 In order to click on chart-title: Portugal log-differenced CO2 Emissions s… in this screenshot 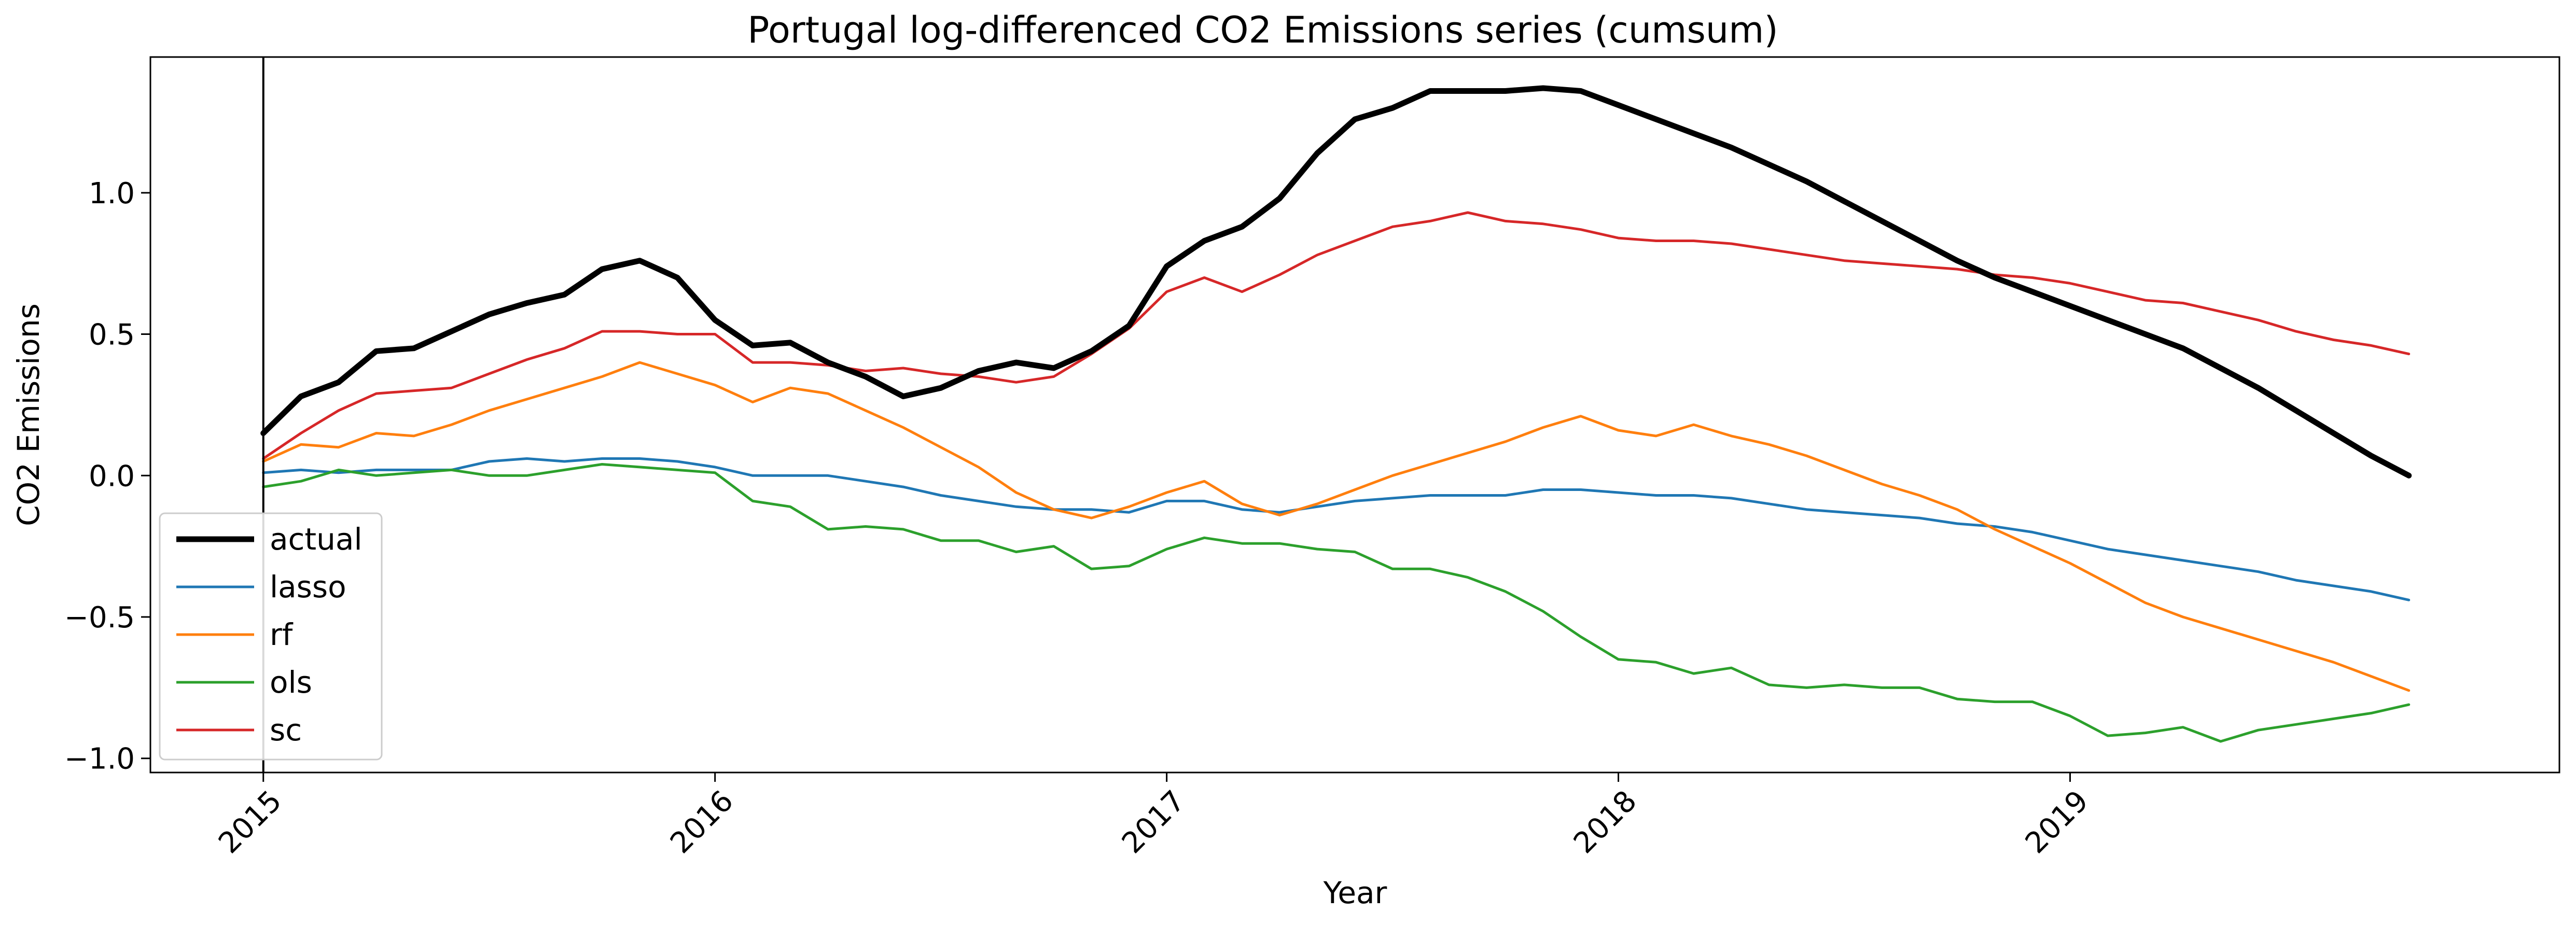, I will do `click(1262, 30)`.